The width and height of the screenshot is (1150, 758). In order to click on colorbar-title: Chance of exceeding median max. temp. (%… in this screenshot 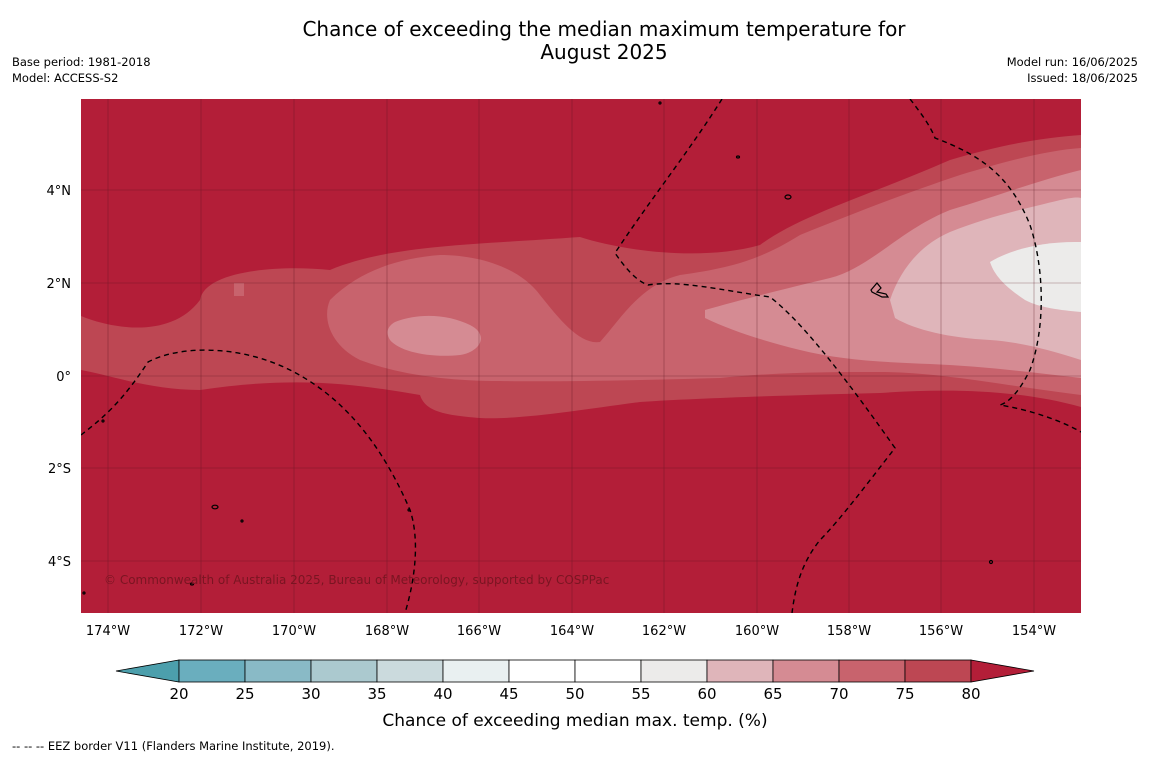, I will do `click(574, 721)`.